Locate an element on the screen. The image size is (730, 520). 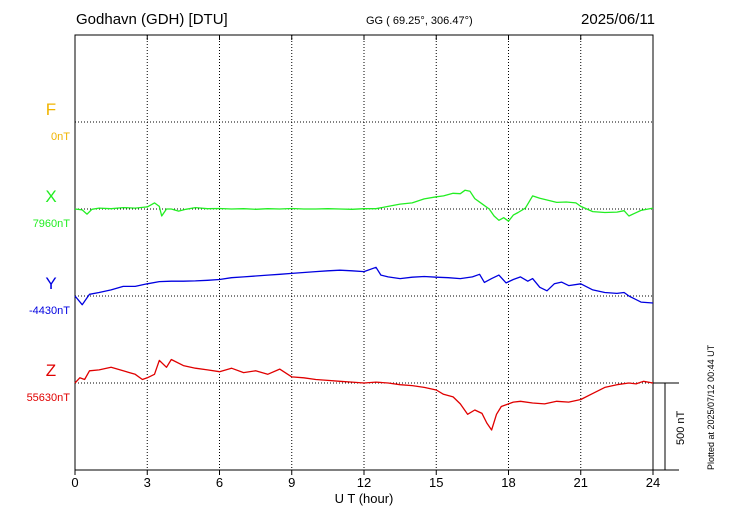
x-tick-label: 0 is located at coordinates (74, 482).